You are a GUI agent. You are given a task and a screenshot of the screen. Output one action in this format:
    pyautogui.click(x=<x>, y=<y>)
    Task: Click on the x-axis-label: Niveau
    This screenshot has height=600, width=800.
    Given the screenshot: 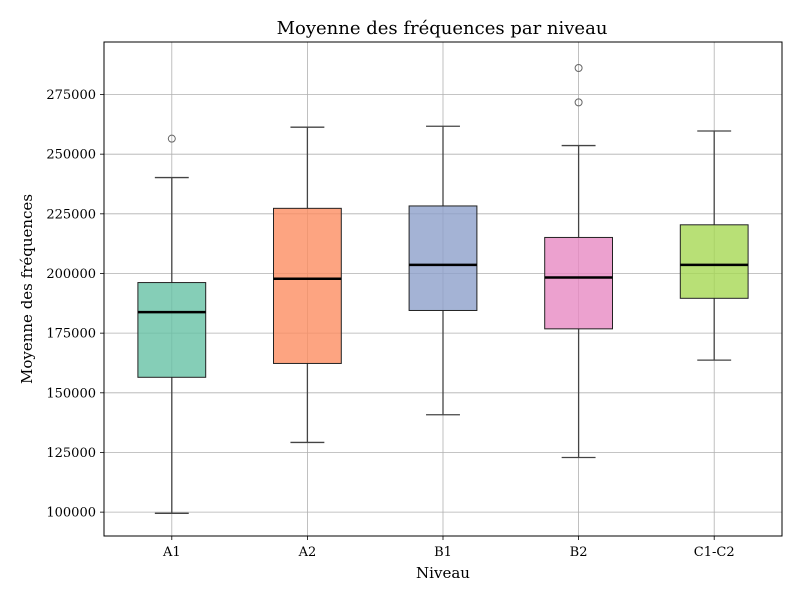 What is the action you would take?
    pyautogui.click(x=443, y=573)
    